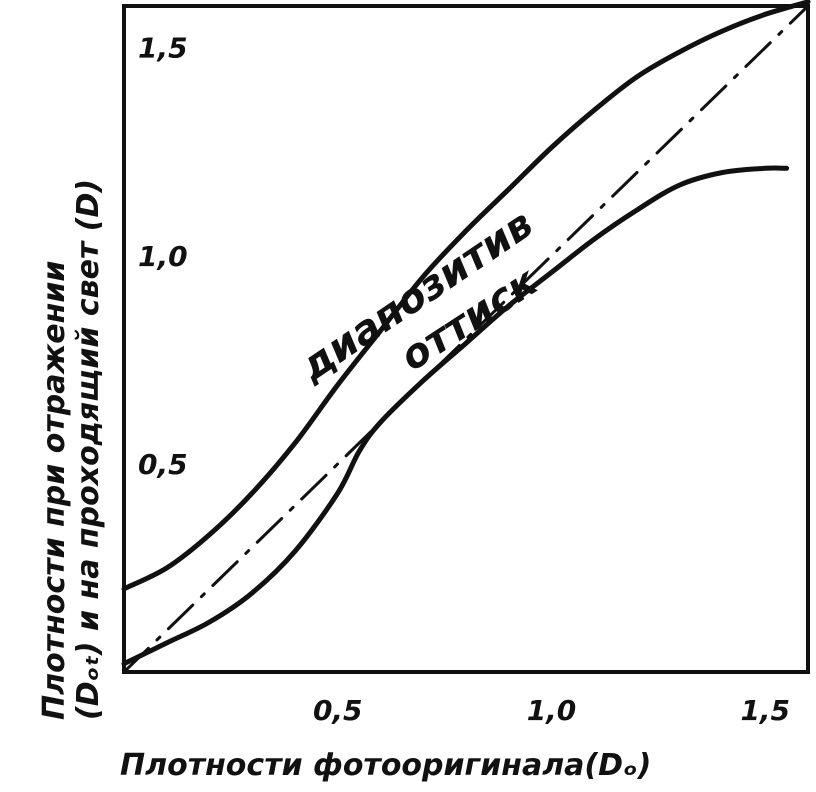 Image resolution: width=816 pixels, height=792 pixels. I want to click on y-tick-label: 1,0, so click(163, 256).